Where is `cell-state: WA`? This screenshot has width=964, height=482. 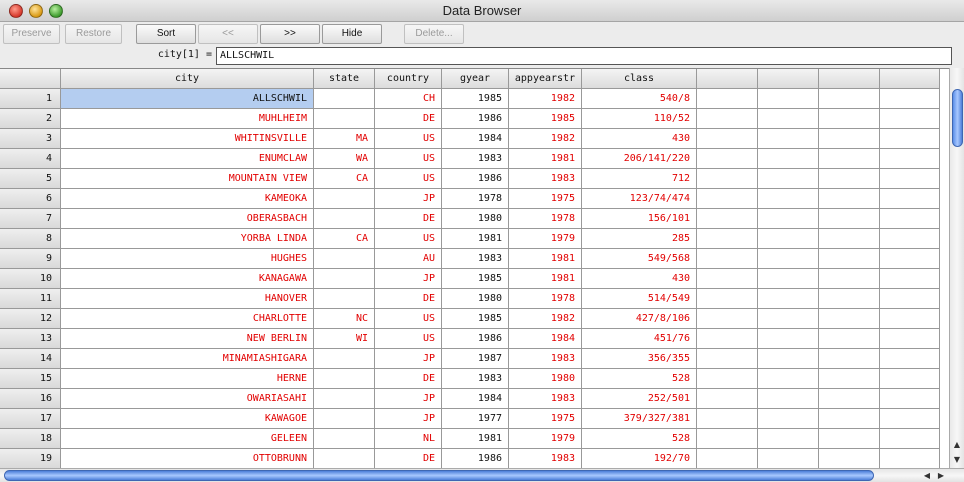 cell-state: WA is located at coordinates (344, 159).